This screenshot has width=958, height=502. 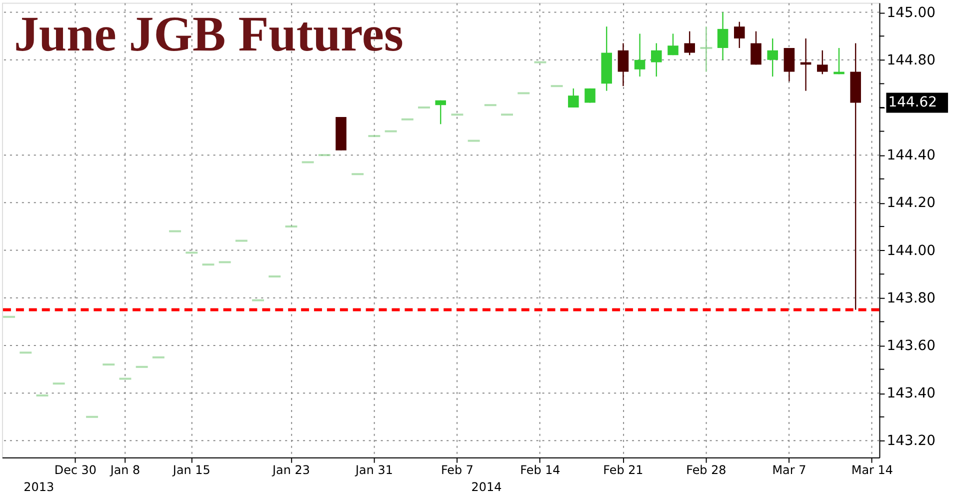 What do you see at coordinates (911, 203) in the screenshot?
I see `y-tick-label: 144.20` at bounding box center [911, 203].